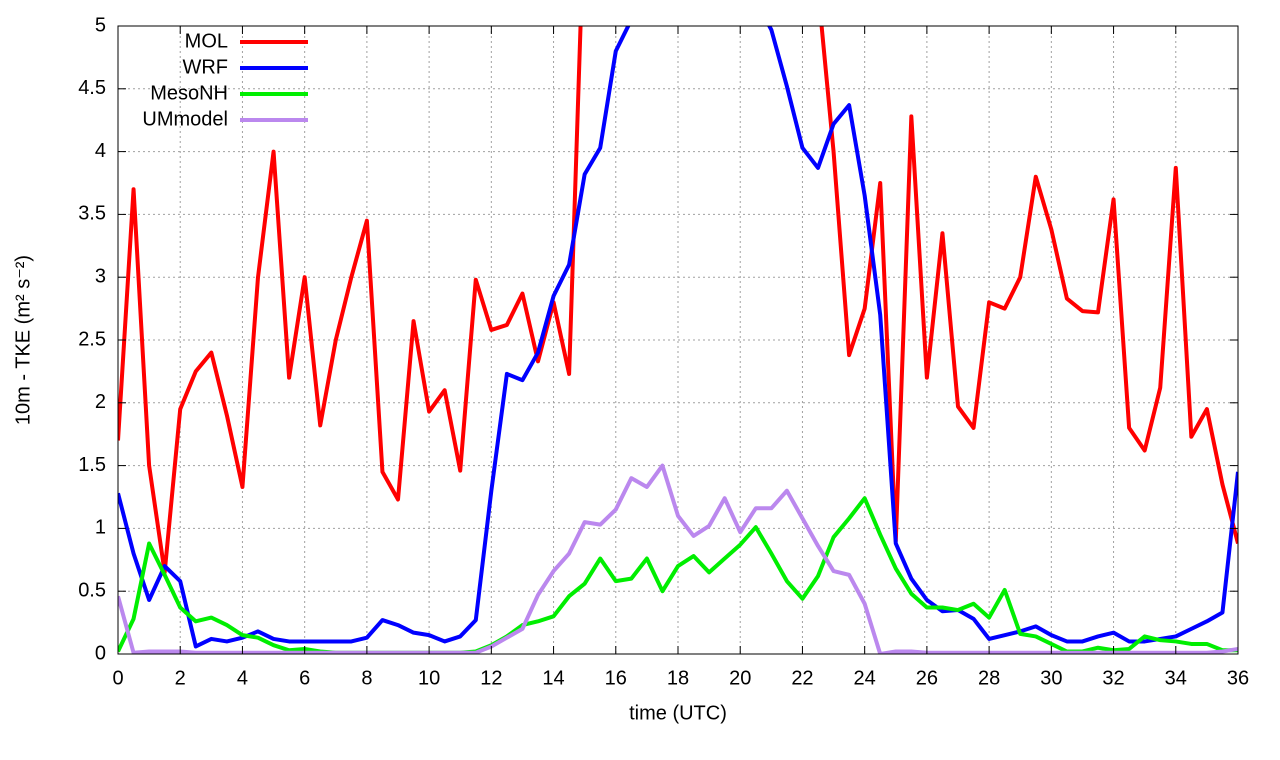 The width and height of the screenshot is (1280, 760). I want to click on x-tick-label: 12, so click(491, 678).